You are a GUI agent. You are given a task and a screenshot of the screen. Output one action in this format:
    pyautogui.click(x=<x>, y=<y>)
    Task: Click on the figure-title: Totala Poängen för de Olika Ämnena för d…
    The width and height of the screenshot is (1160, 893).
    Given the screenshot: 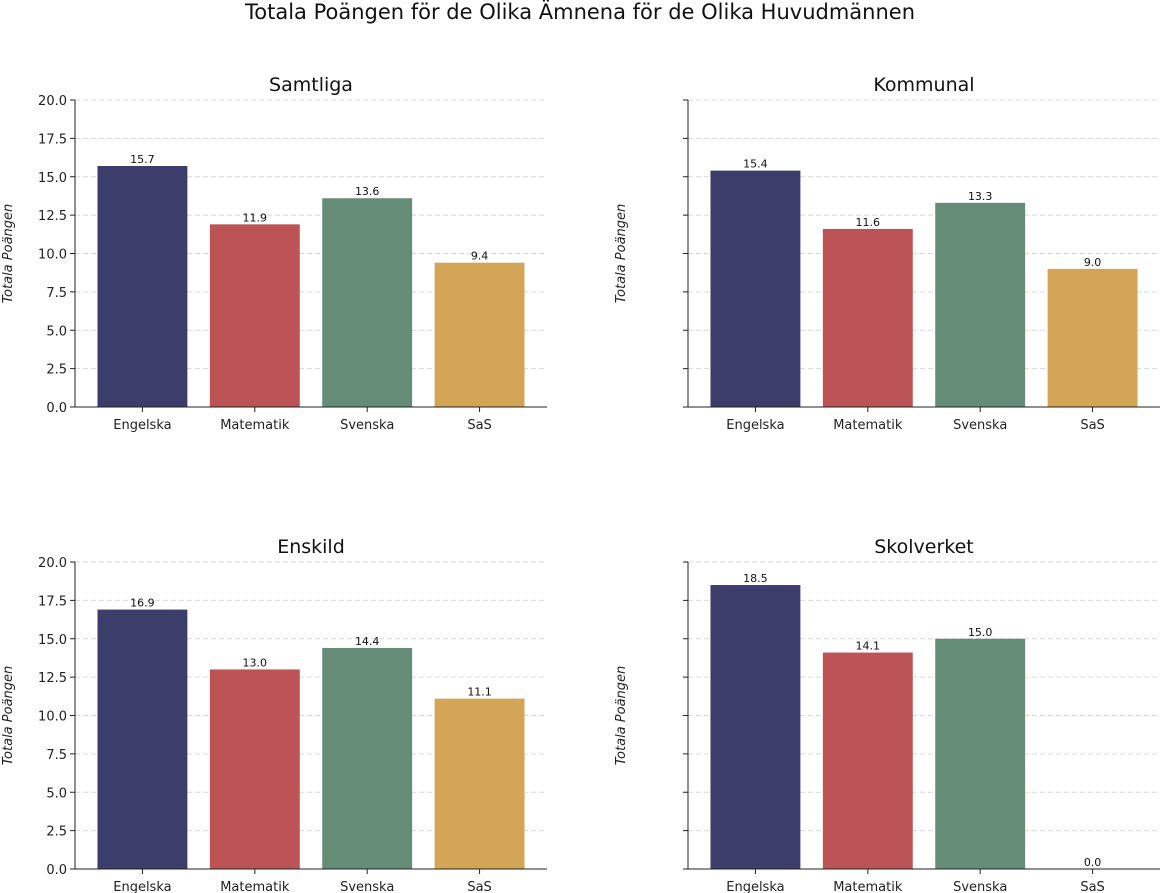 What is the action you would take?
    pyautogui.click(x=580, y=12)
    